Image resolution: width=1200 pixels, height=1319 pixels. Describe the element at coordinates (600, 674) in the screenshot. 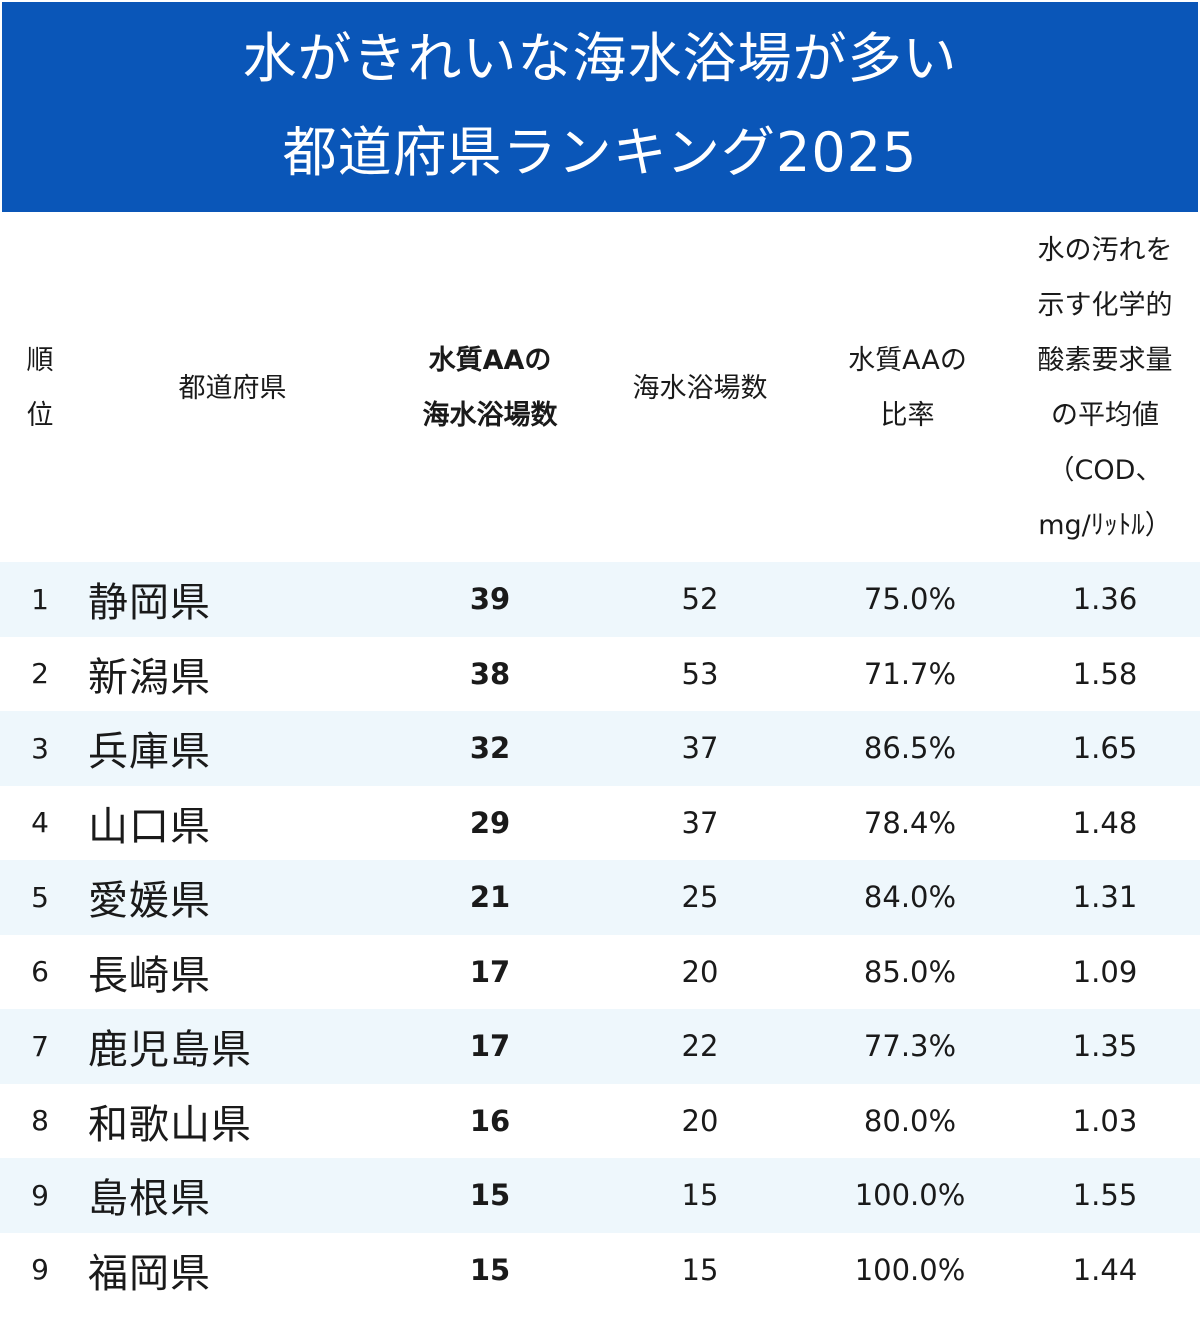

I see `table-row: 2 新潟県 38 53 71.7% 1.58` at that location.